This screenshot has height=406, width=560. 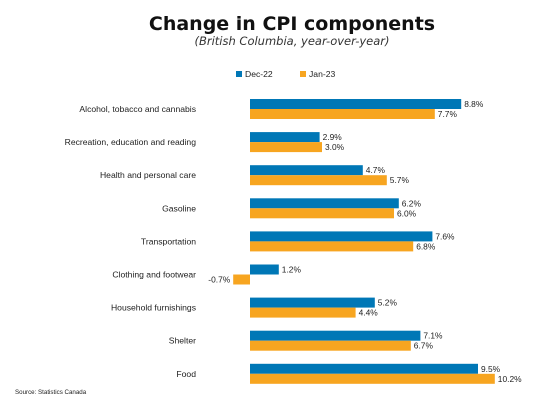 What do you see at coordinates (179, 208) in the screenshot?
I see `category-label: Gasoline` at bounding box center [179, 208].